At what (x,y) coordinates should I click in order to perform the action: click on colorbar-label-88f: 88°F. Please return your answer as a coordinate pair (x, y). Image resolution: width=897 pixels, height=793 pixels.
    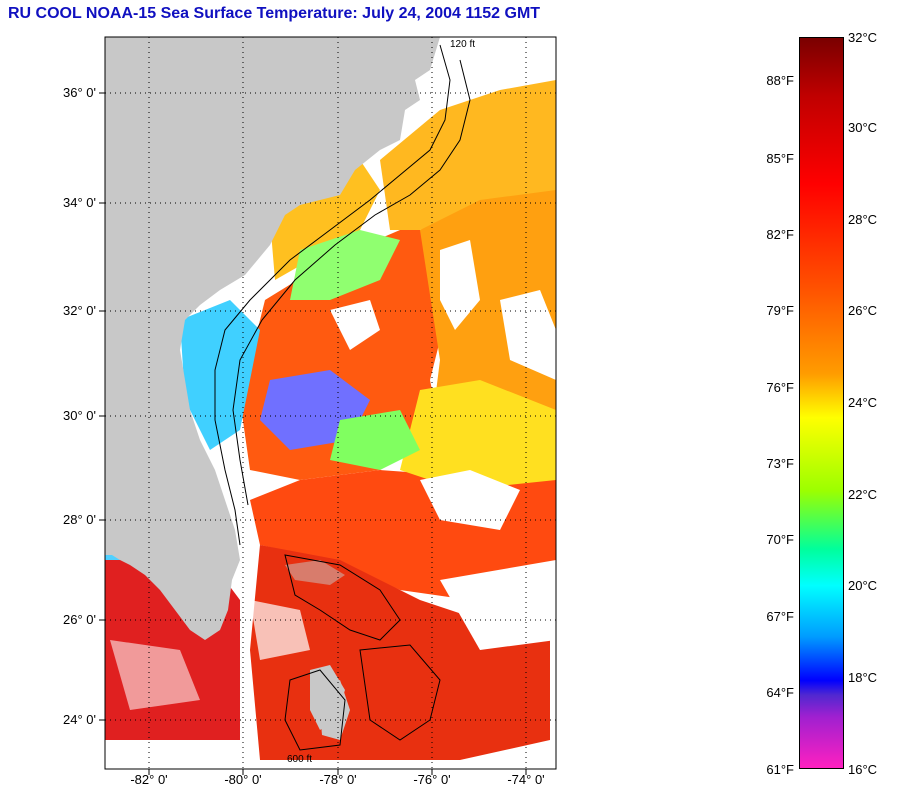
    Looking at the image, I should click on (780, 80).